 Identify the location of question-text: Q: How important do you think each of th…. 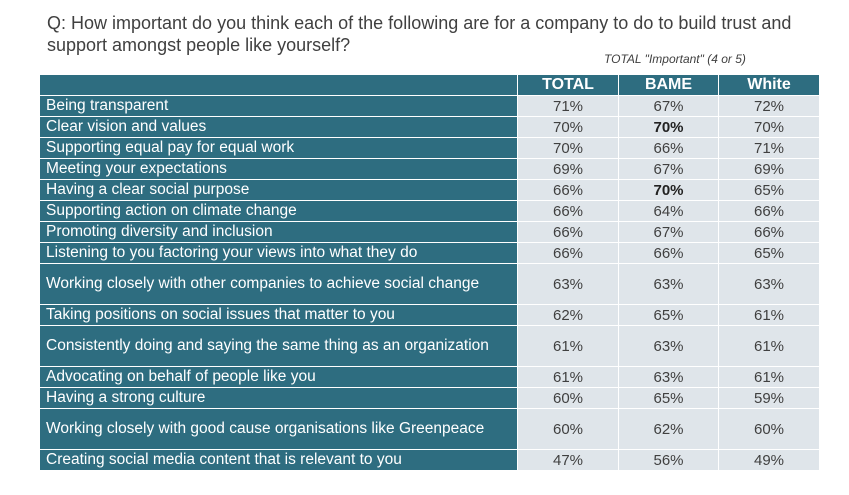
(419, 34).